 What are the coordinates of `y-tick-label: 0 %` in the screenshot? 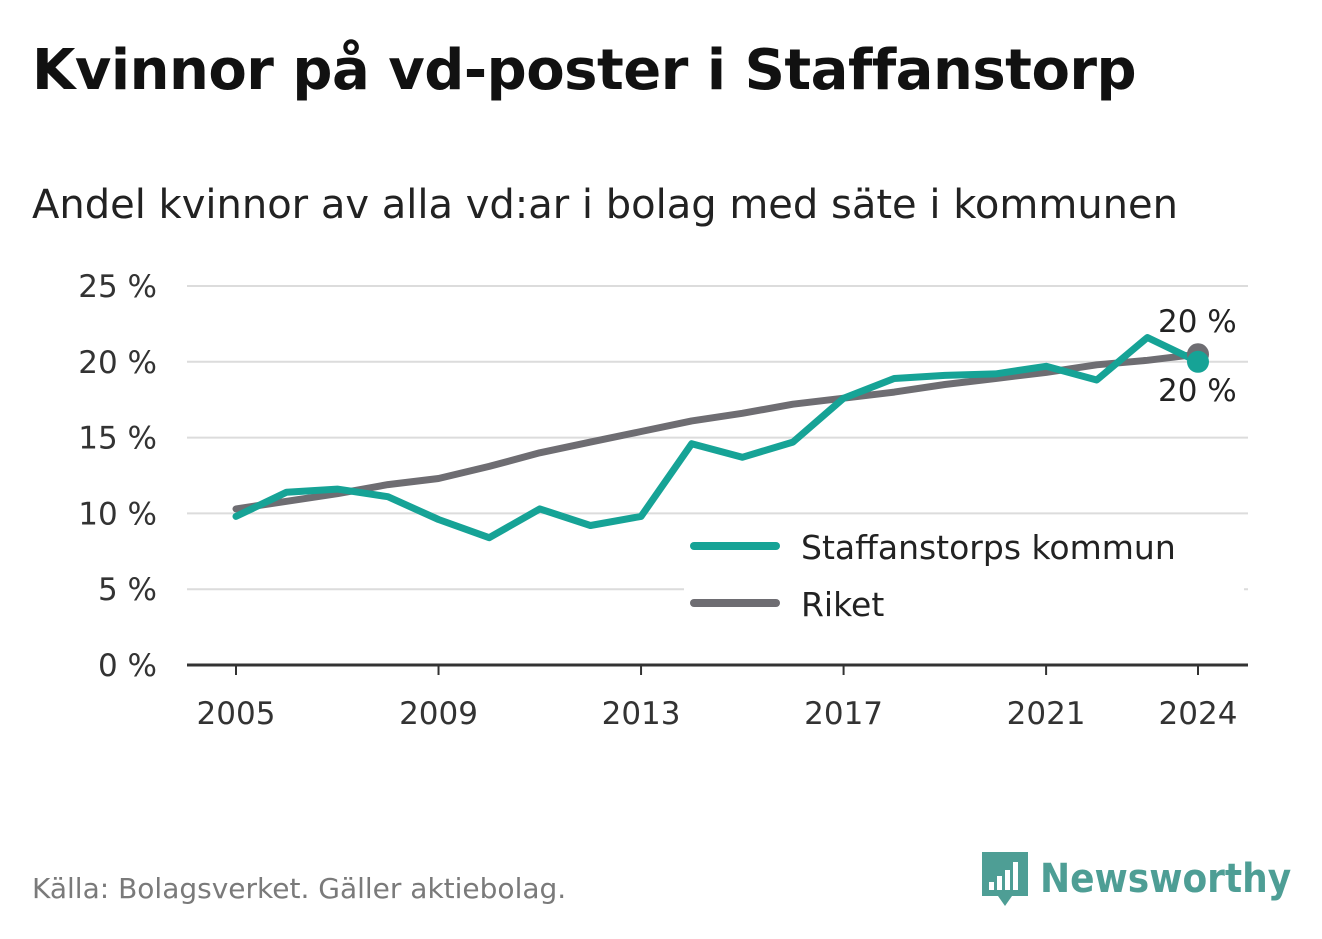 It's located at (127, 666).